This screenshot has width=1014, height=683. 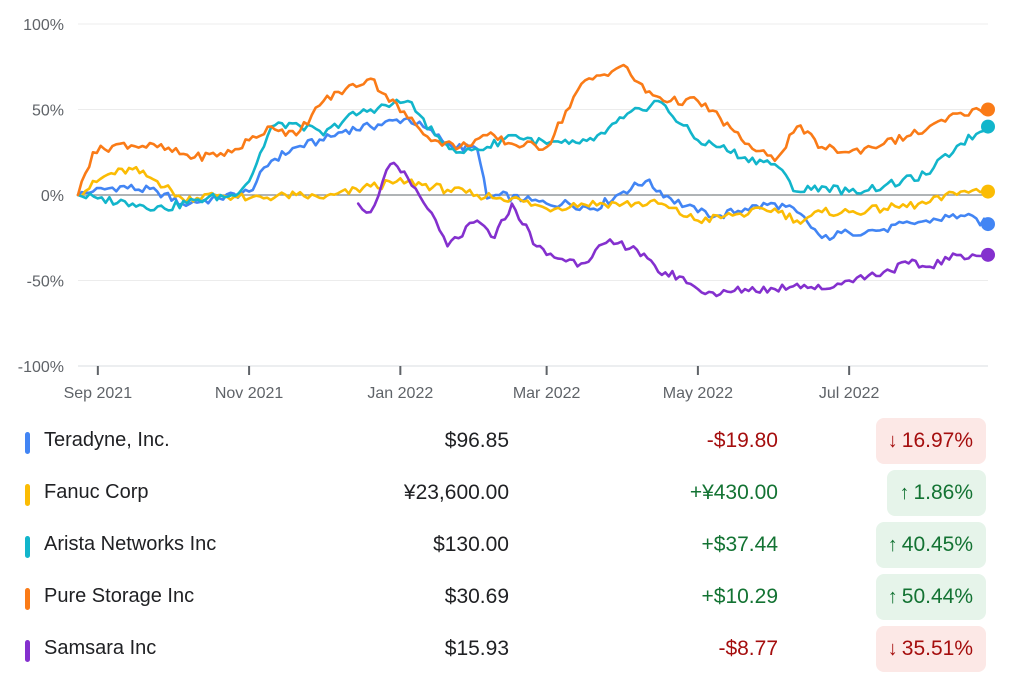 What do you see at coordinates (733, 492) in the screenshot?
I see `price-change: +¥430.00` at bounding box center [733, 492].